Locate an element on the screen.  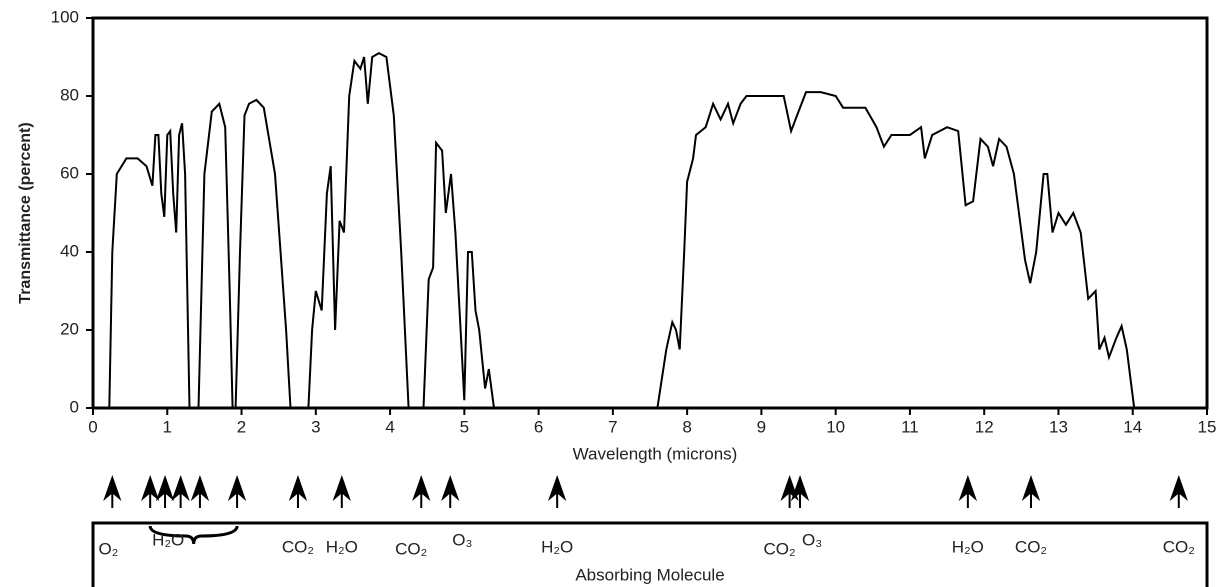
x-tick-label: 8 is located at coordinates (686, 426).